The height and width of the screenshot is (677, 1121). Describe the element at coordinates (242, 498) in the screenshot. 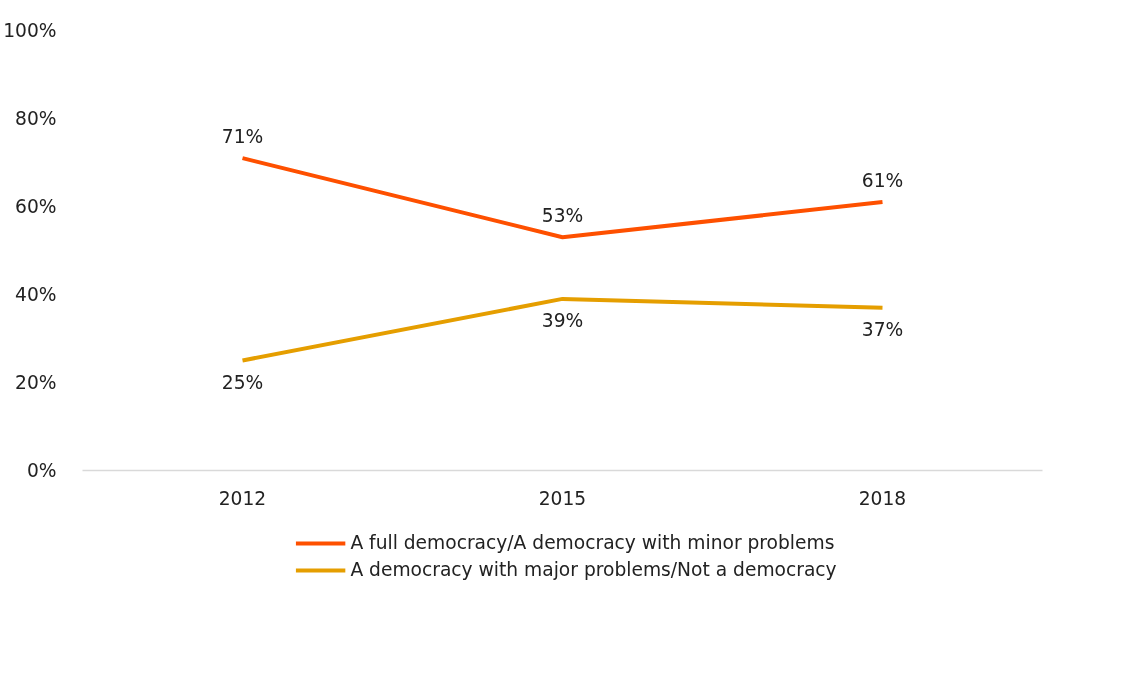

I see `x-tick-label: 2012` at that location.